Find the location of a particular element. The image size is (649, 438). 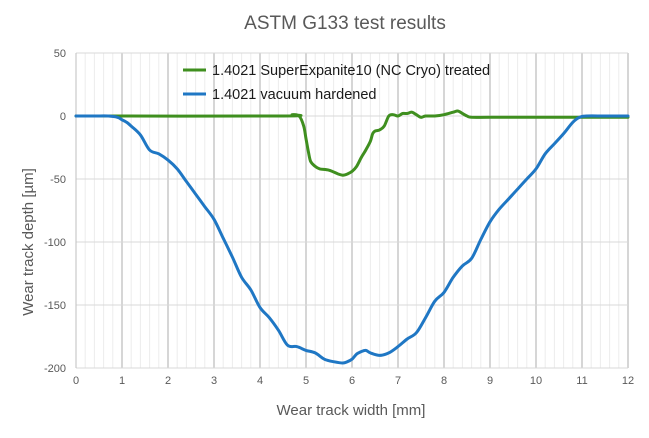

y-tick-label: -150 is located at coordinates (55, 306).